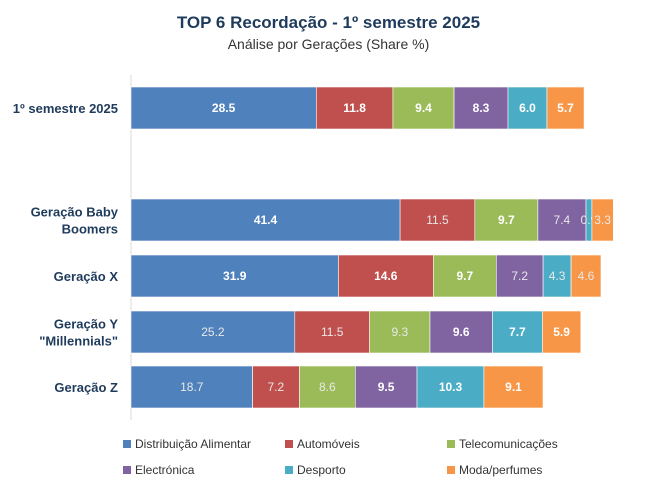 This screenshot has height=497, width=657. What do you see at coordinates (366, 444) in the screenshot?
I see `legend-item: Automóveis` at bounding box center [366, 444].